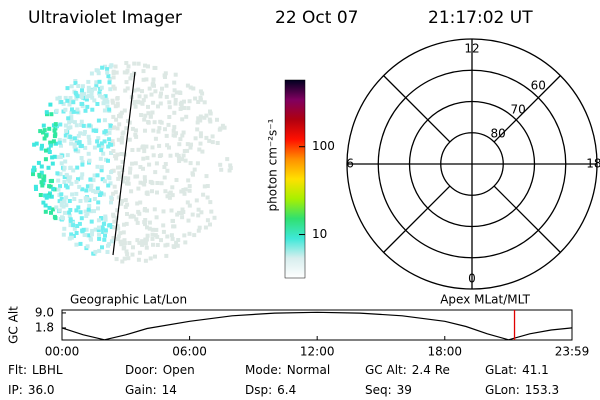  Describe the element at coordinates (444, 352) in the screenshot. I see `x-tick-label: 18:00` at that location.